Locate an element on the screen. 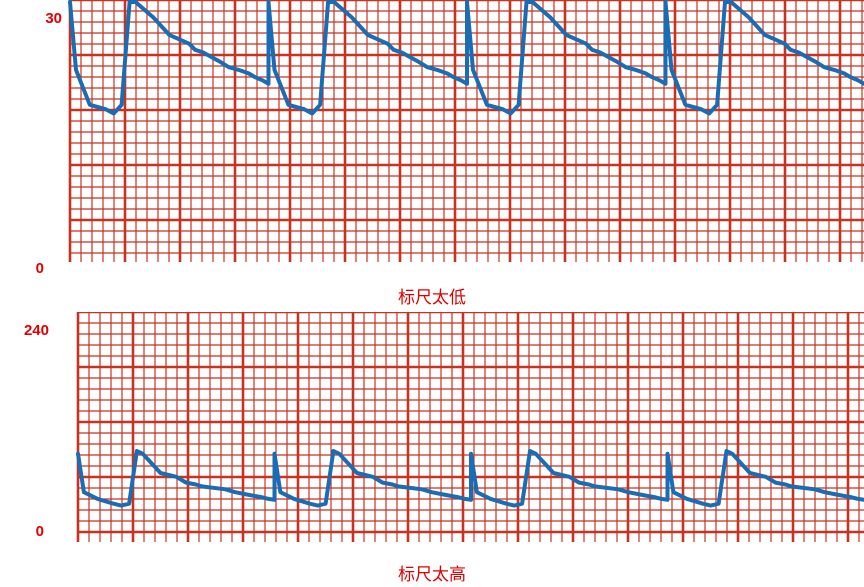  y-max-label-low: 30 is located at coordinates (53, 18).